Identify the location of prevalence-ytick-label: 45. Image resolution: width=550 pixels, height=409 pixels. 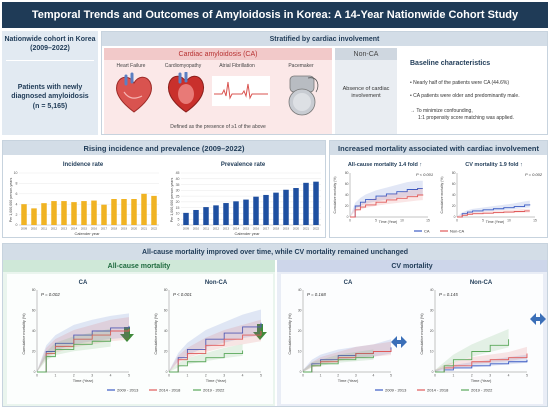
(178, 173).